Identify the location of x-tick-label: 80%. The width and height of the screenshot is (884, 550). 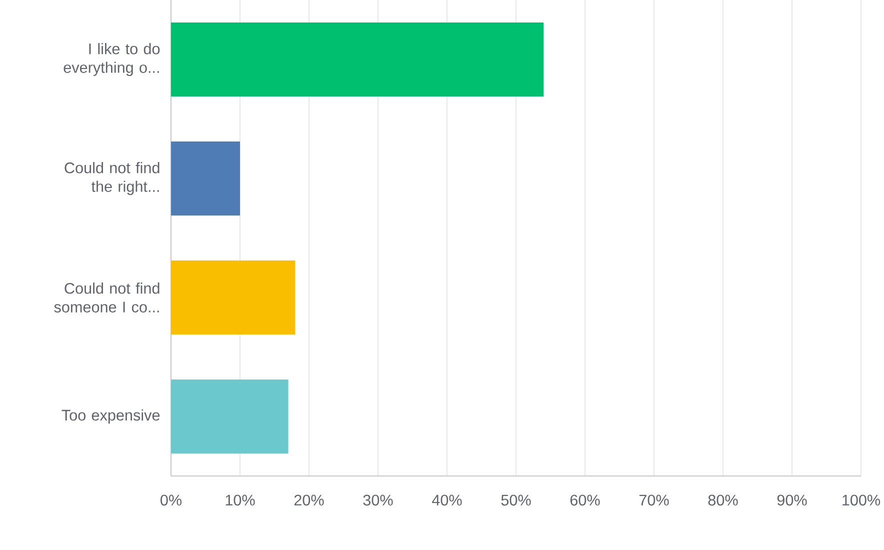
(723, 500).